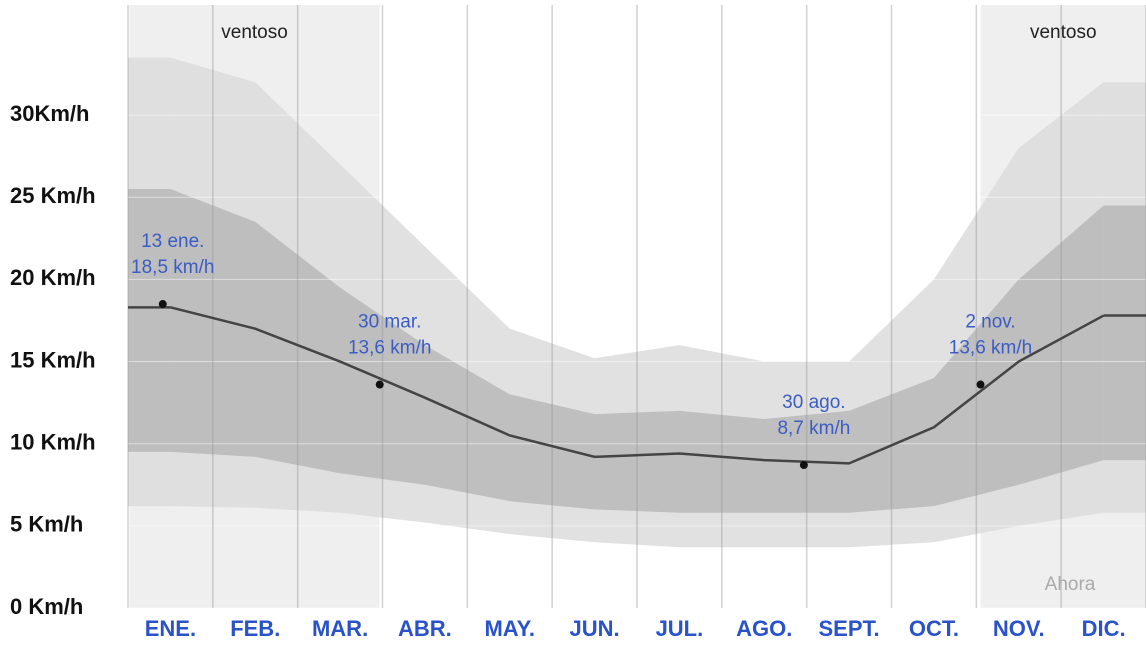 The image size is (1146, 645). Describe the element at coordinates (255, 628) in the screenshot. I see `x-tick-label: FEB.` at that location.